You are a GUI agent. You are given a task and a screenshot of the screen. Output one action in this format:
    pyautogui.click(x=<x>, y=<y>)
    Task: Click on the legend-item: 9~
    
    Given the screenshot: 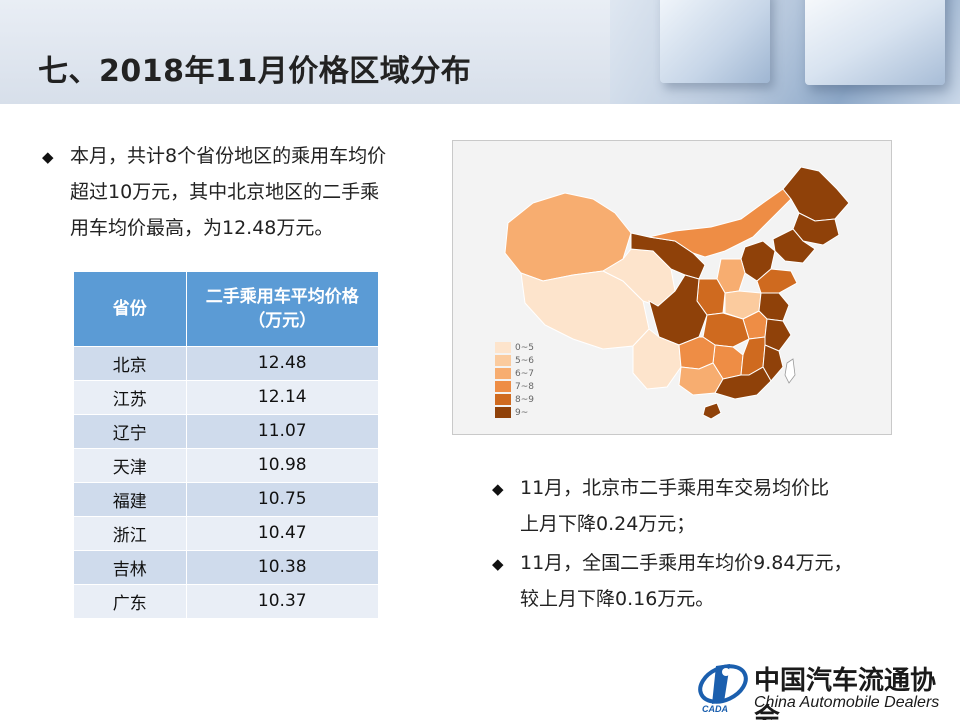 What is the action you would take?
    pyautogui.click(x=514, y=412)
    